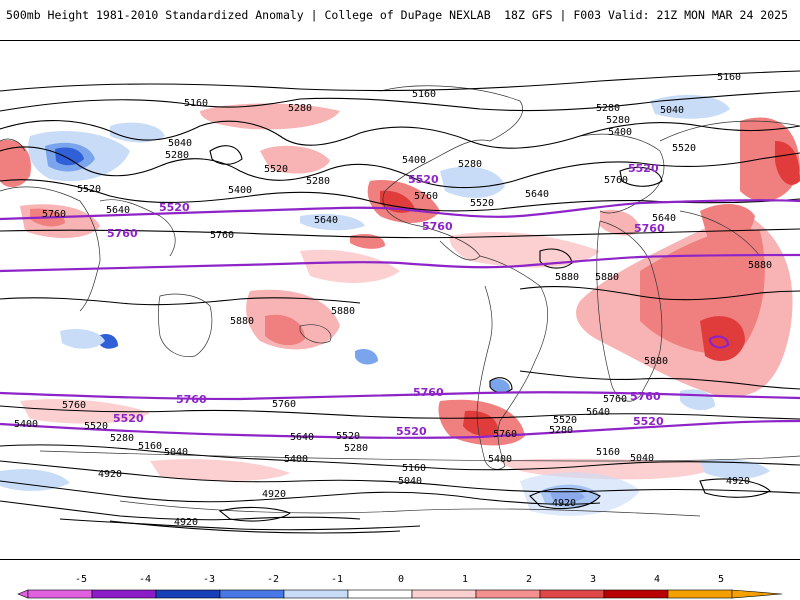 The height and width of the screenshot is (600, 800). What do you see at coordinates (337, 579) in the screenshot?
I see `colorbar-tick-label: -1` at bounding box center [337, 579].